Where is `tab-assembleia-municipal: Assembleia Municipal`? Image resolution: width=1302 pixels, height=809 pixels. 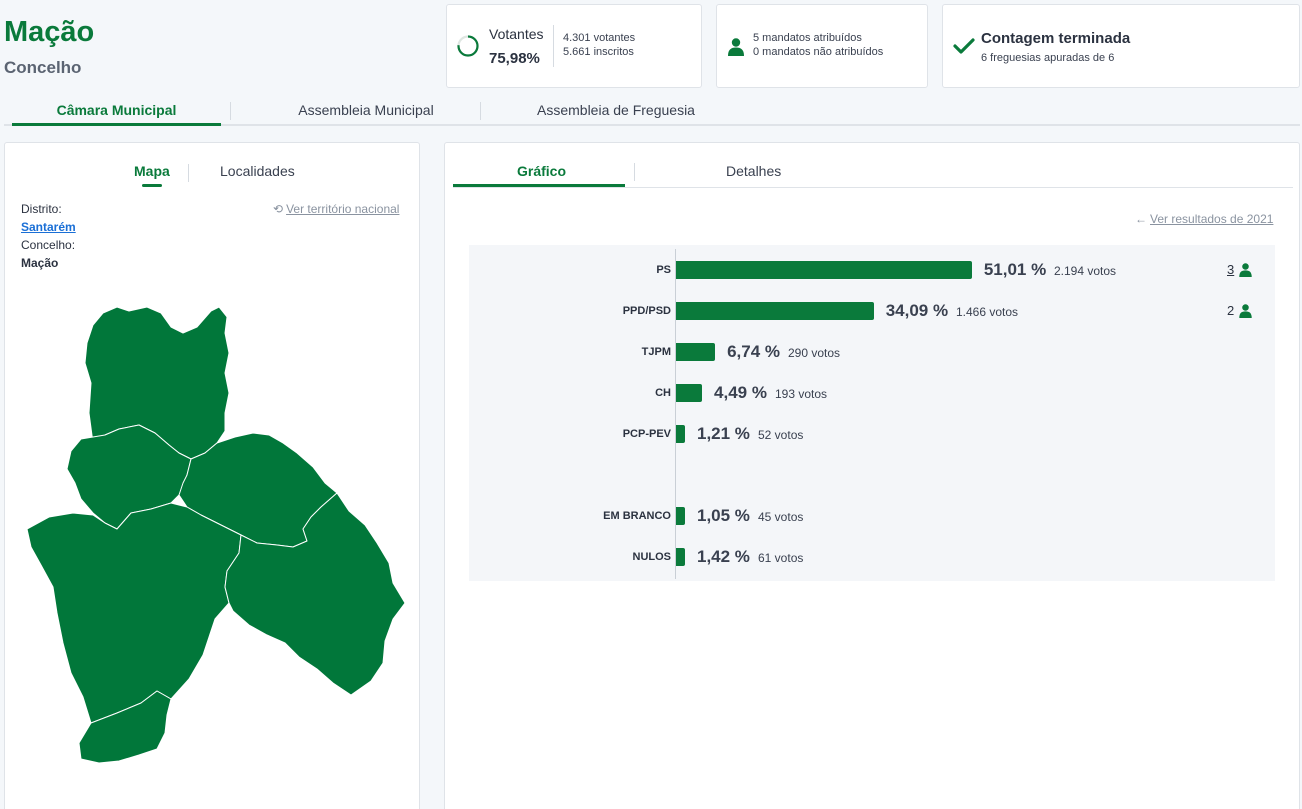 tab-assembleia-municipal: Assembleia Municipal is located at coordinates (366, 110).